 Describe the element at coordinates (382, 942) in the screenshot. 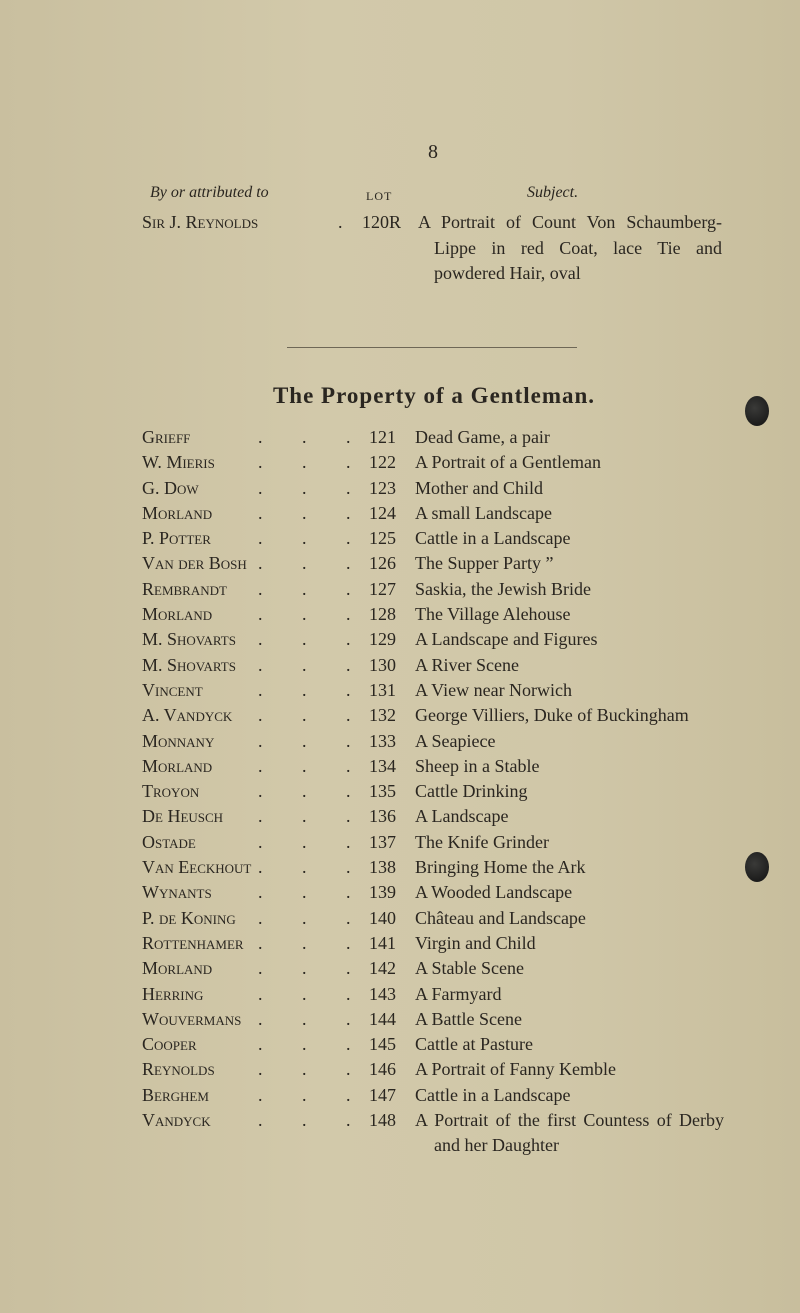

I see `lot-number: 141` at that location.